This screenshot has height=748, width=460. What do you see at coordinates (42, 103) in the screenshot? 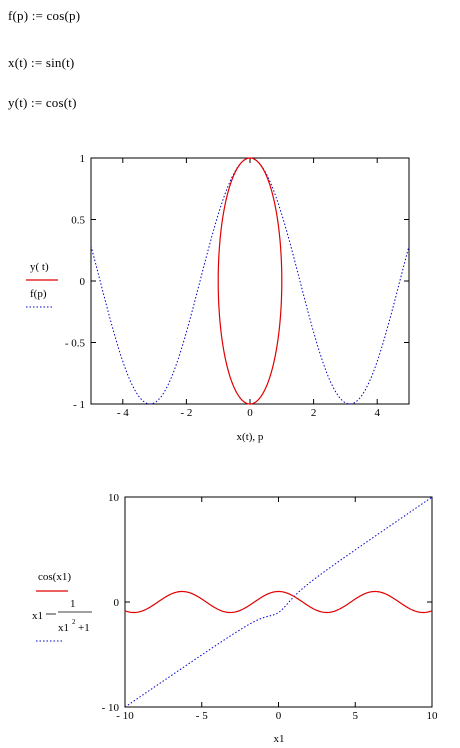
I see `definition-y: y(t) := cos(t)` at bounding box center [42, 103].